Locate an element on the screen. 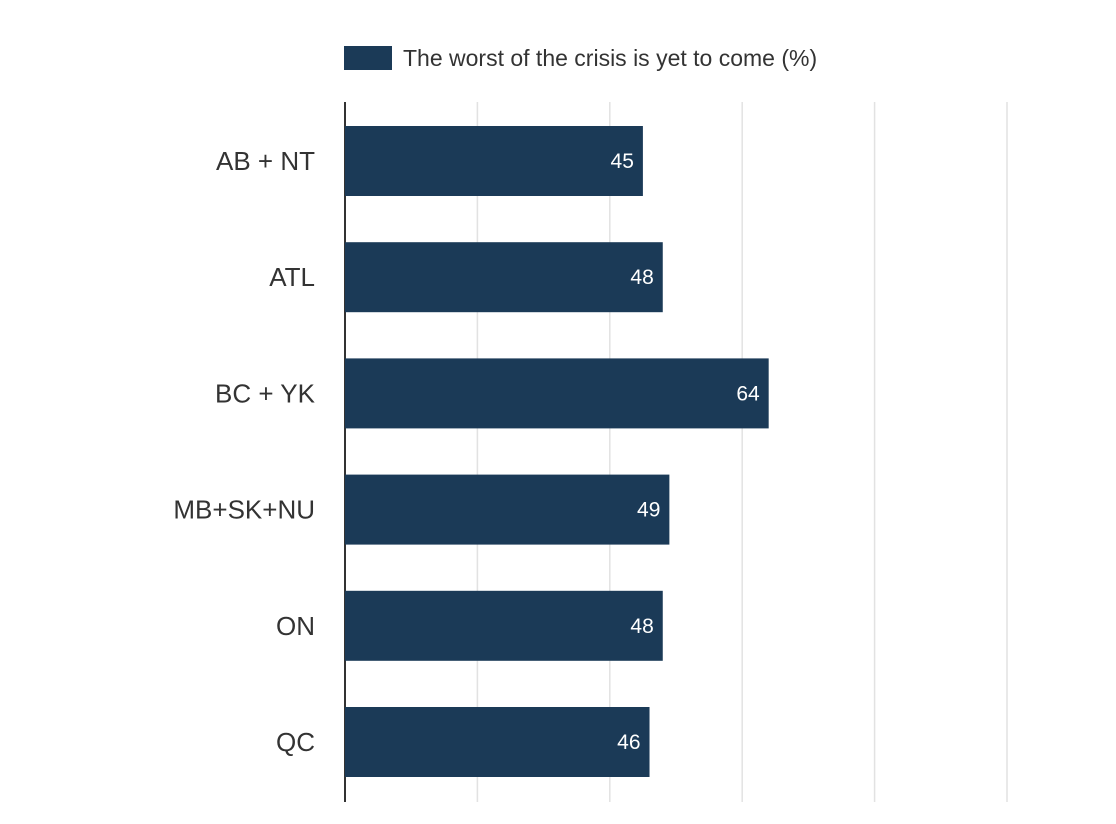 The width and height of the screenshot is (1116, 824). legend-swatch is located at coordinates (368, 58).